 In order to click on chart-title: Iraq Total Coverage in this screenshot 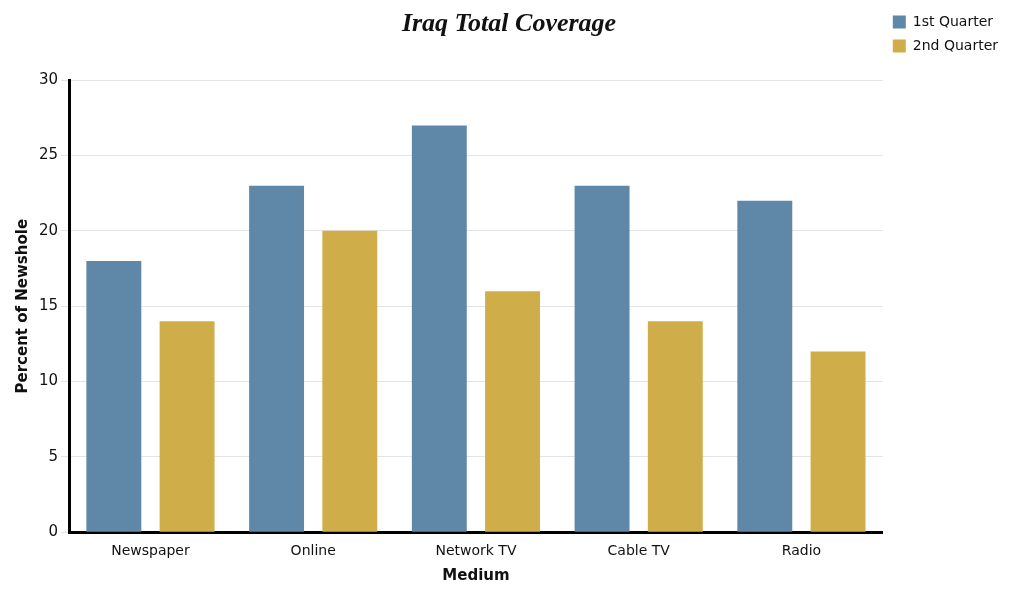, I will do `click(508, 23)`.